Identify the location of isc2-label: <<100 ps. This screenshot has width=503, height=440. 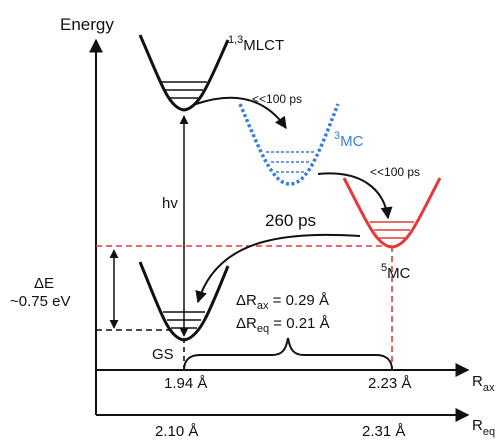
(395, 172).